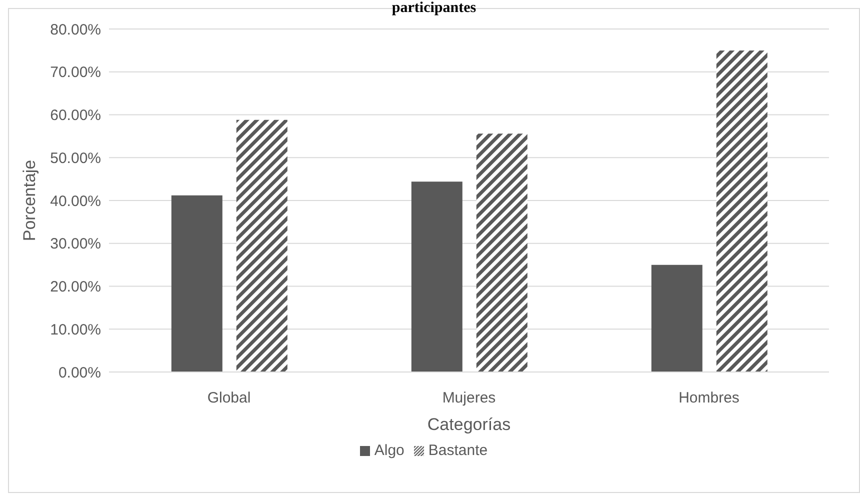  Describe the element at coordinates (229, 398) in the screenshot. I see `x-tick-label: Global` at that location.